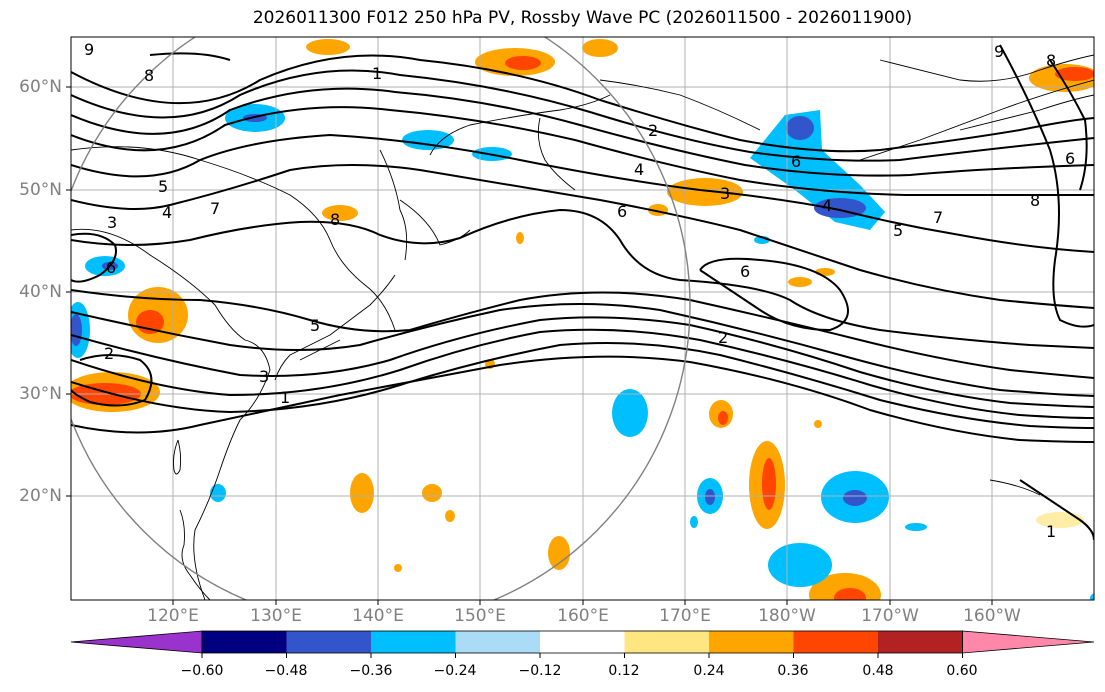 The width and height of the screenshot is (1105, 692). Describe the element at coordinates (173, 616) in the screenshot. I see `lon-label-120e: 120°E` at that location.